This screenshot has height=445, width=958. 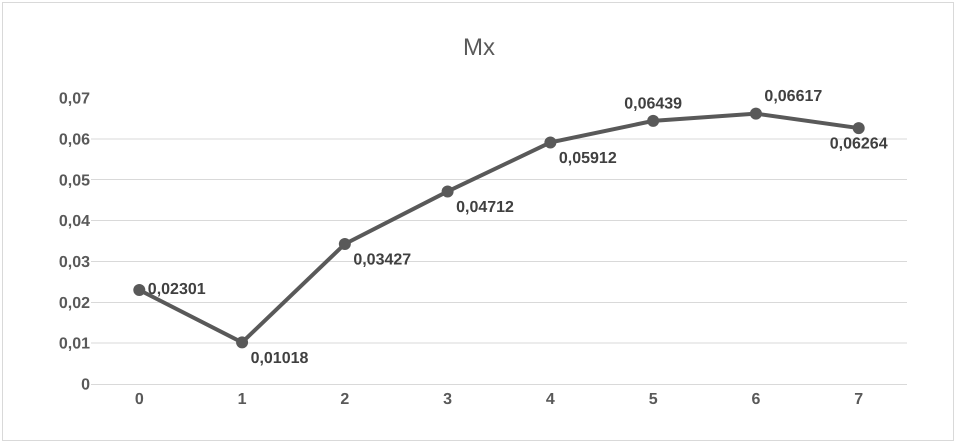 I want to click on y-tick-label: 0,02, so click(x=74, y=303).